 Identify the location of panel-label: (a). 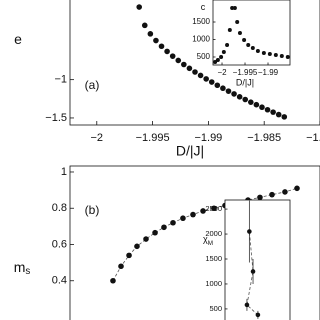
(92, 85).